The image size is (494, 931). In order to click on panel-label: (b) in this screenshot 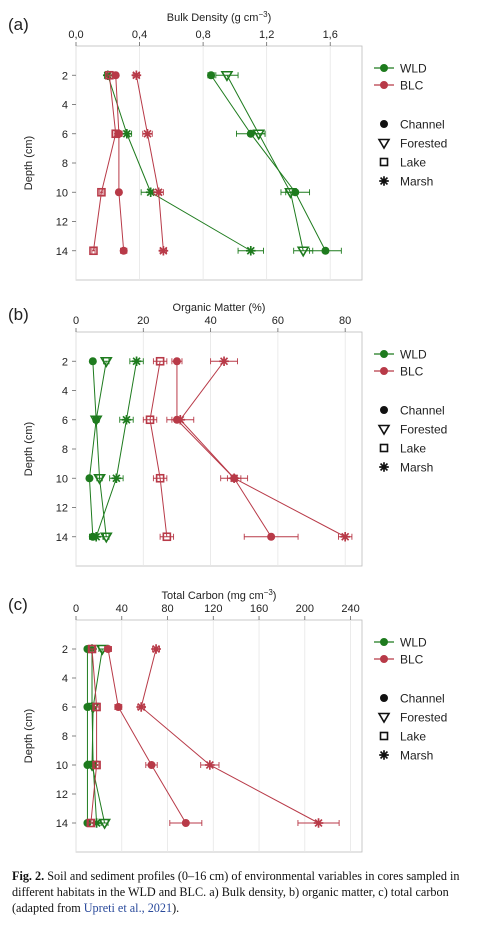, I will do `click(18, 314)`.